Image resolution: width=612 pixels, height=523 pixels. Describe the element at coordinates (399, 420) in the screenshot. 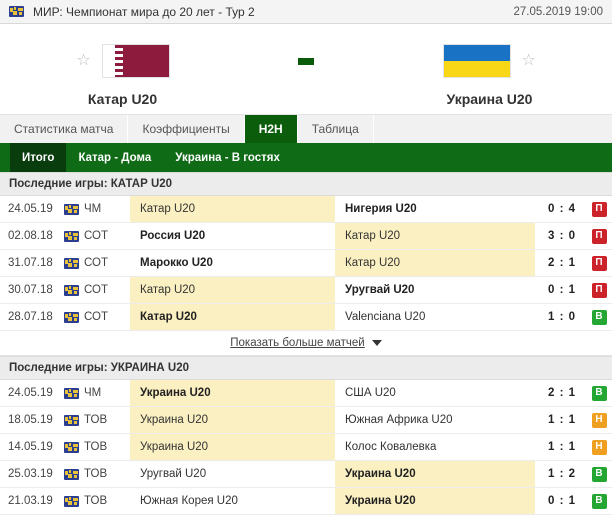

I see `away-team-cell: Южная Африка U20` at that location.